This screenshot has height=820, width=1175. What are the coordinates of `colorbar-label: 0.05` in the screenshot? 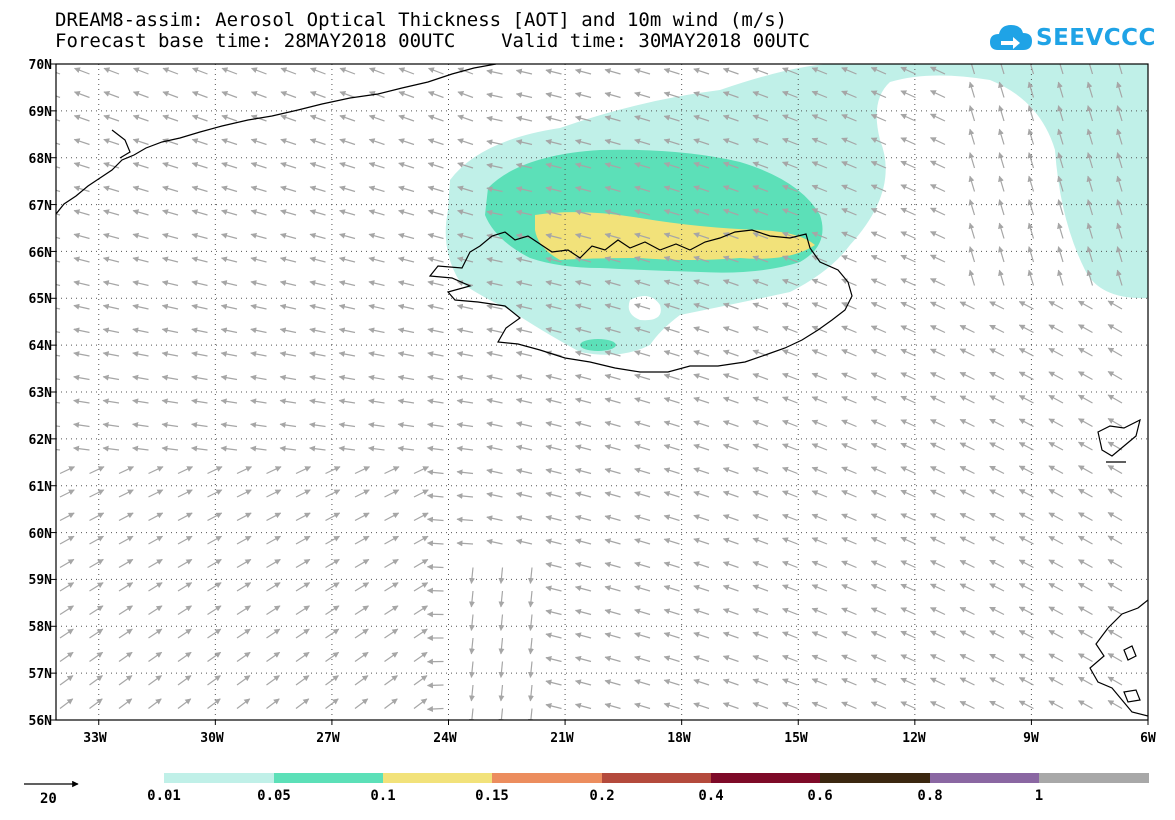 It's located at (274, 796).